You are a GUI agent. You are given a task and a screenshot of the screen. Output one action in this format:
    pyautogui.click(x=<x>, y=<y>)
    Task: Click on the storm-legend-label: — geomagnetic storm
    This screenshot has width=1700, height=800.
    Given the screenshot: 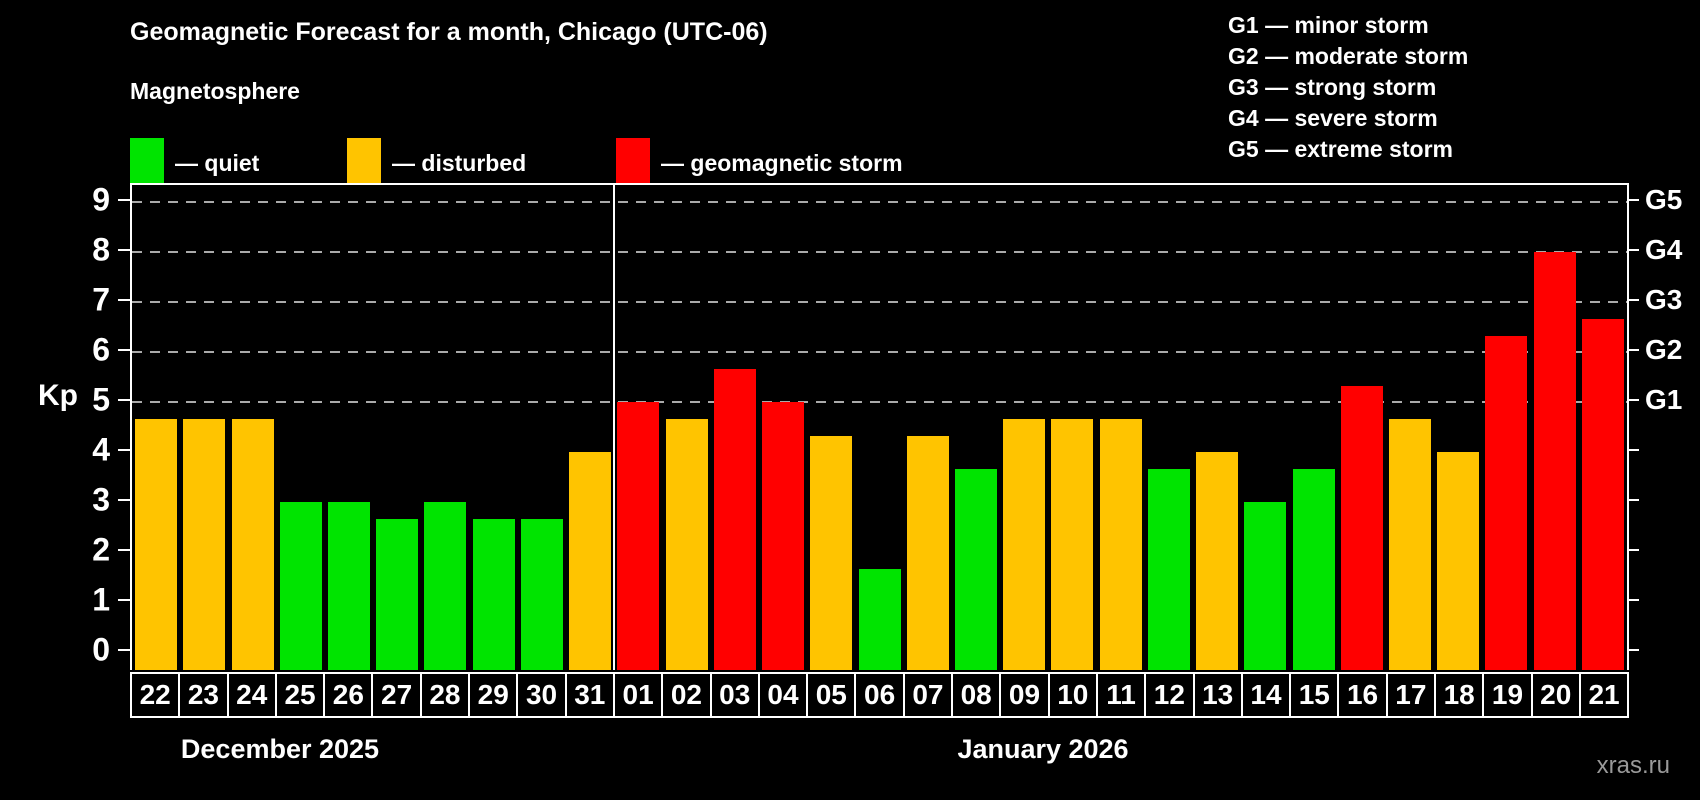 What is the action you would take?
    pyautogui.click(x=782, y=163)
    